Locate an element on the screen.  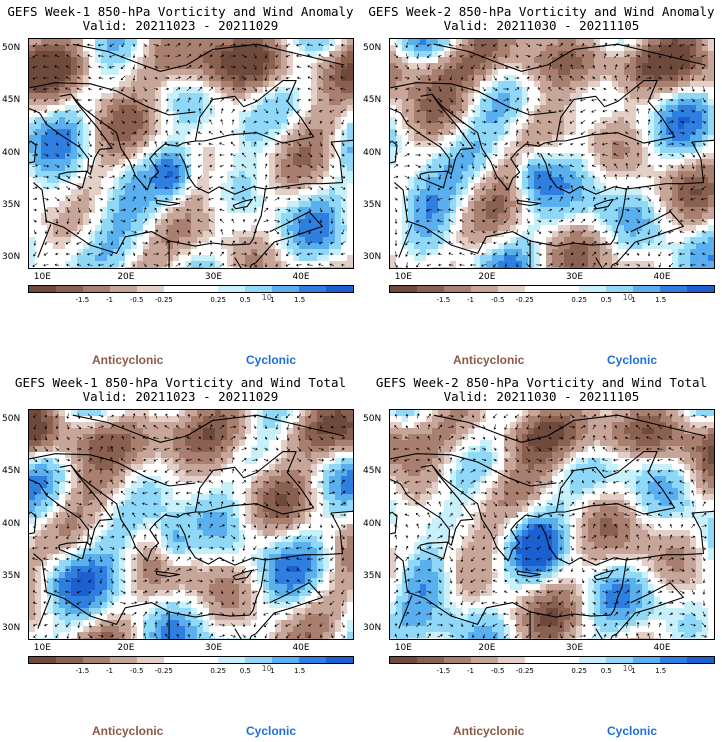
map-svg is located at coordinates (552, 153).